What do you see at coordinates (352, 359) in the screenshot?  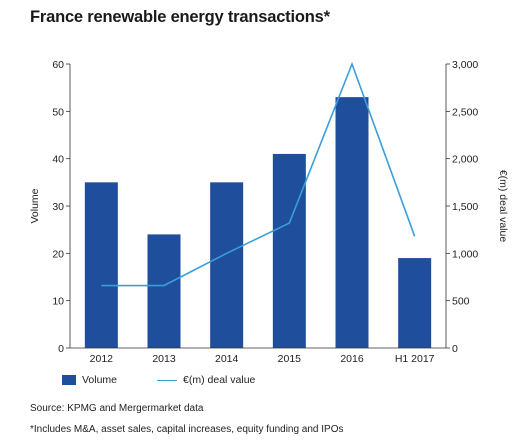 I see `x-tick-label: 2016` at bounding box center [352, 359].